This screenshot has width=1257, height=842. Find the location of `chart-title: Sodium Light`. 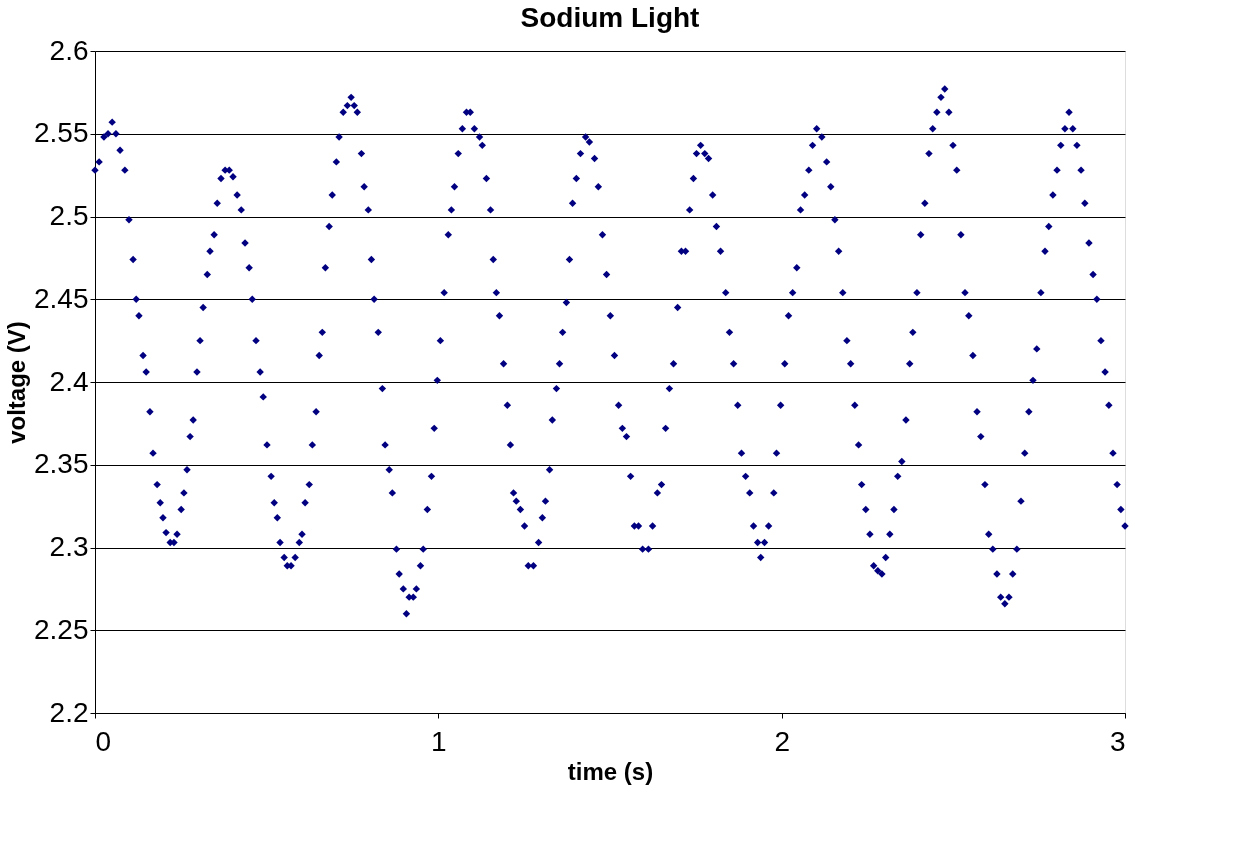

chart-title: Sodium Light is located at coordinates (610, 17).